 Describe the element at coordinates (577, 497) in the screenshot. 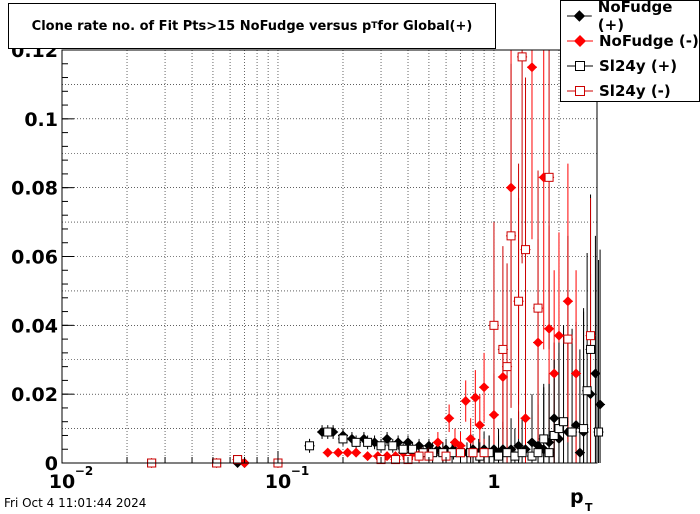

I see `x-axis-label: p` at that location.